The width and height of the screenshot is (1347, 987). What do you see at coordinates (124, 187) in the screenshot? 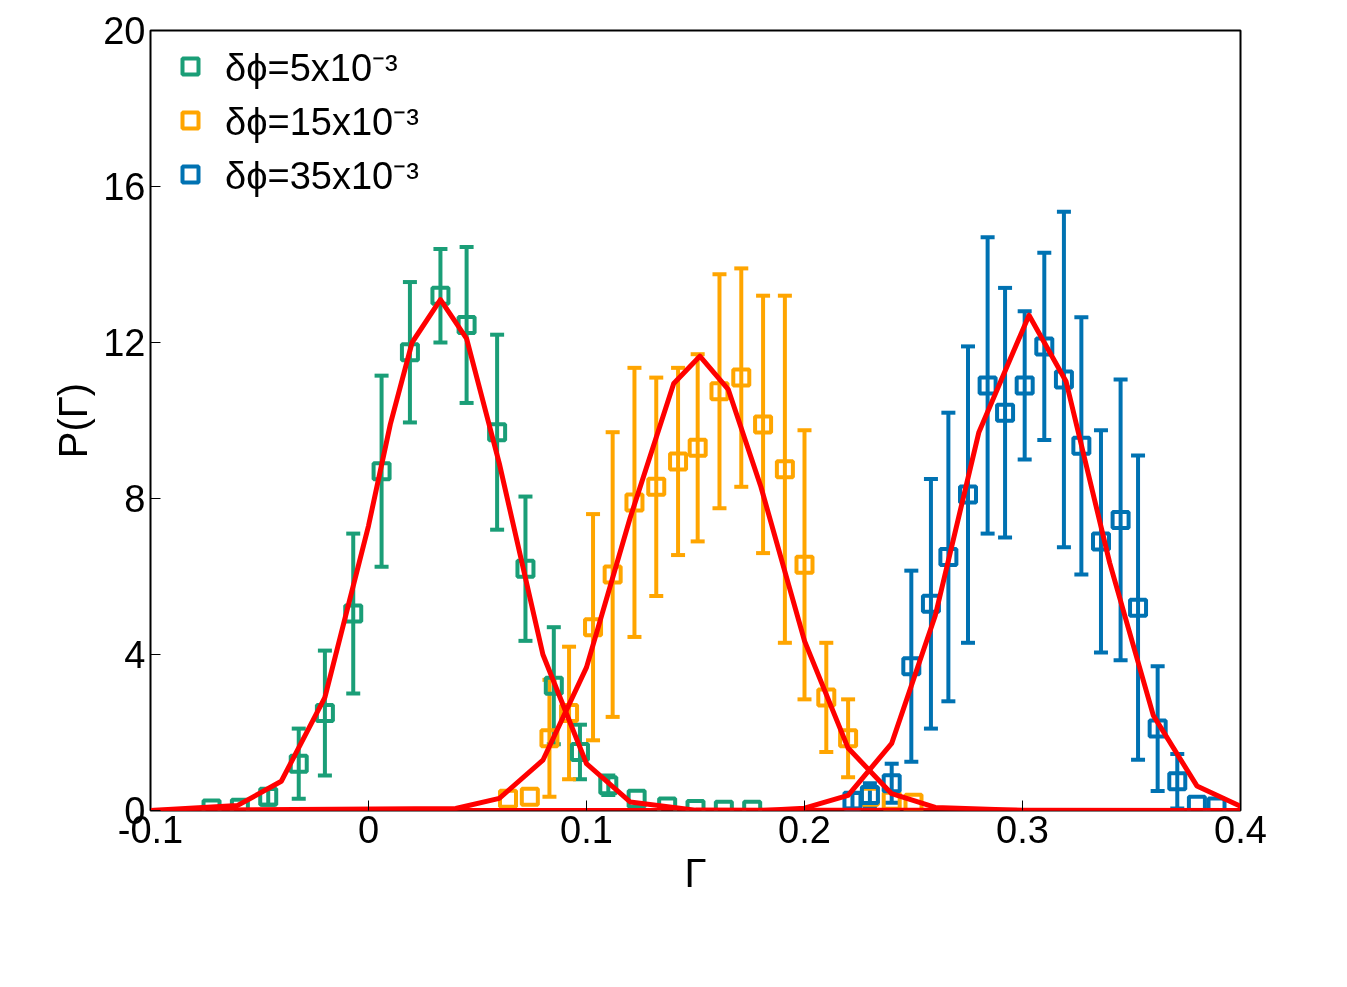
I see `y-tick-label: 16` at bounding box center [124, 187].